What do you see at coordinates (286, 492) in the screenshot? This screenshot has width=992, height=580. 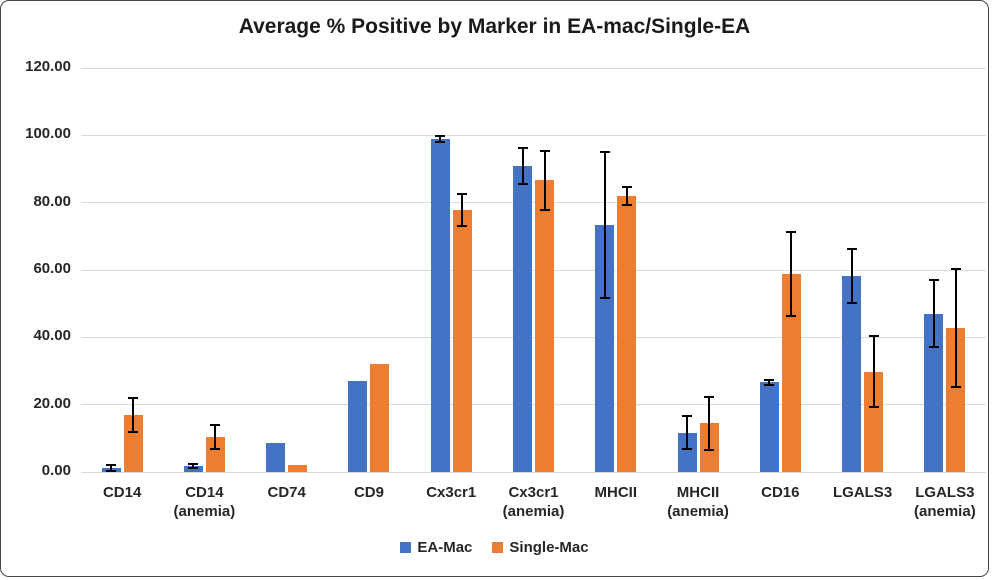 I see `x-axis-label: CD74` at bounding box center [286, 492].